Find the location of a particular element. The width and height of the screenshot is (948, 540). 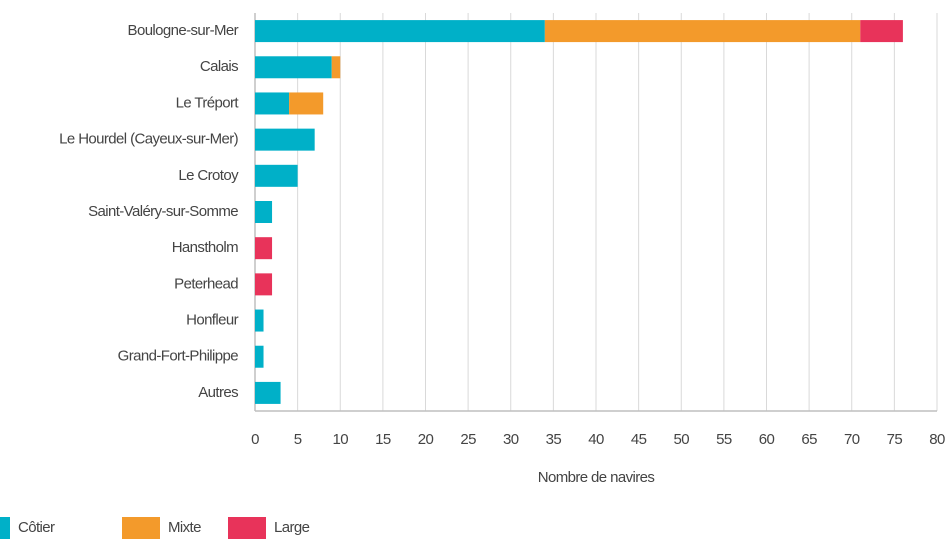

legend-label: Large is located at coordinates (292, 527).